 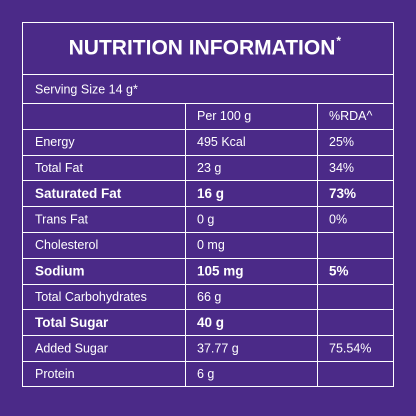 I want to click on nutrient-name: Total Carbohydrates, so click(x=91, y=297).